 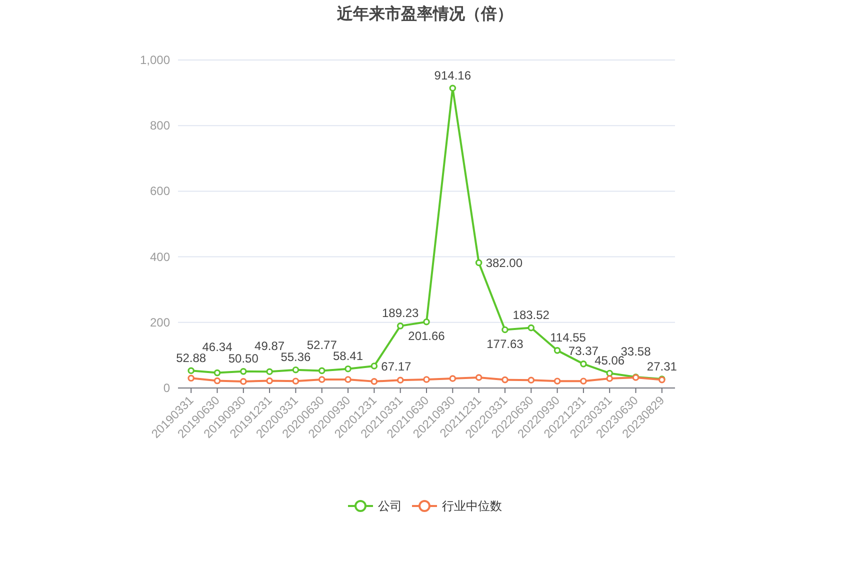 I want to click on y-tick-label: 800, so click(x=160, y=125).